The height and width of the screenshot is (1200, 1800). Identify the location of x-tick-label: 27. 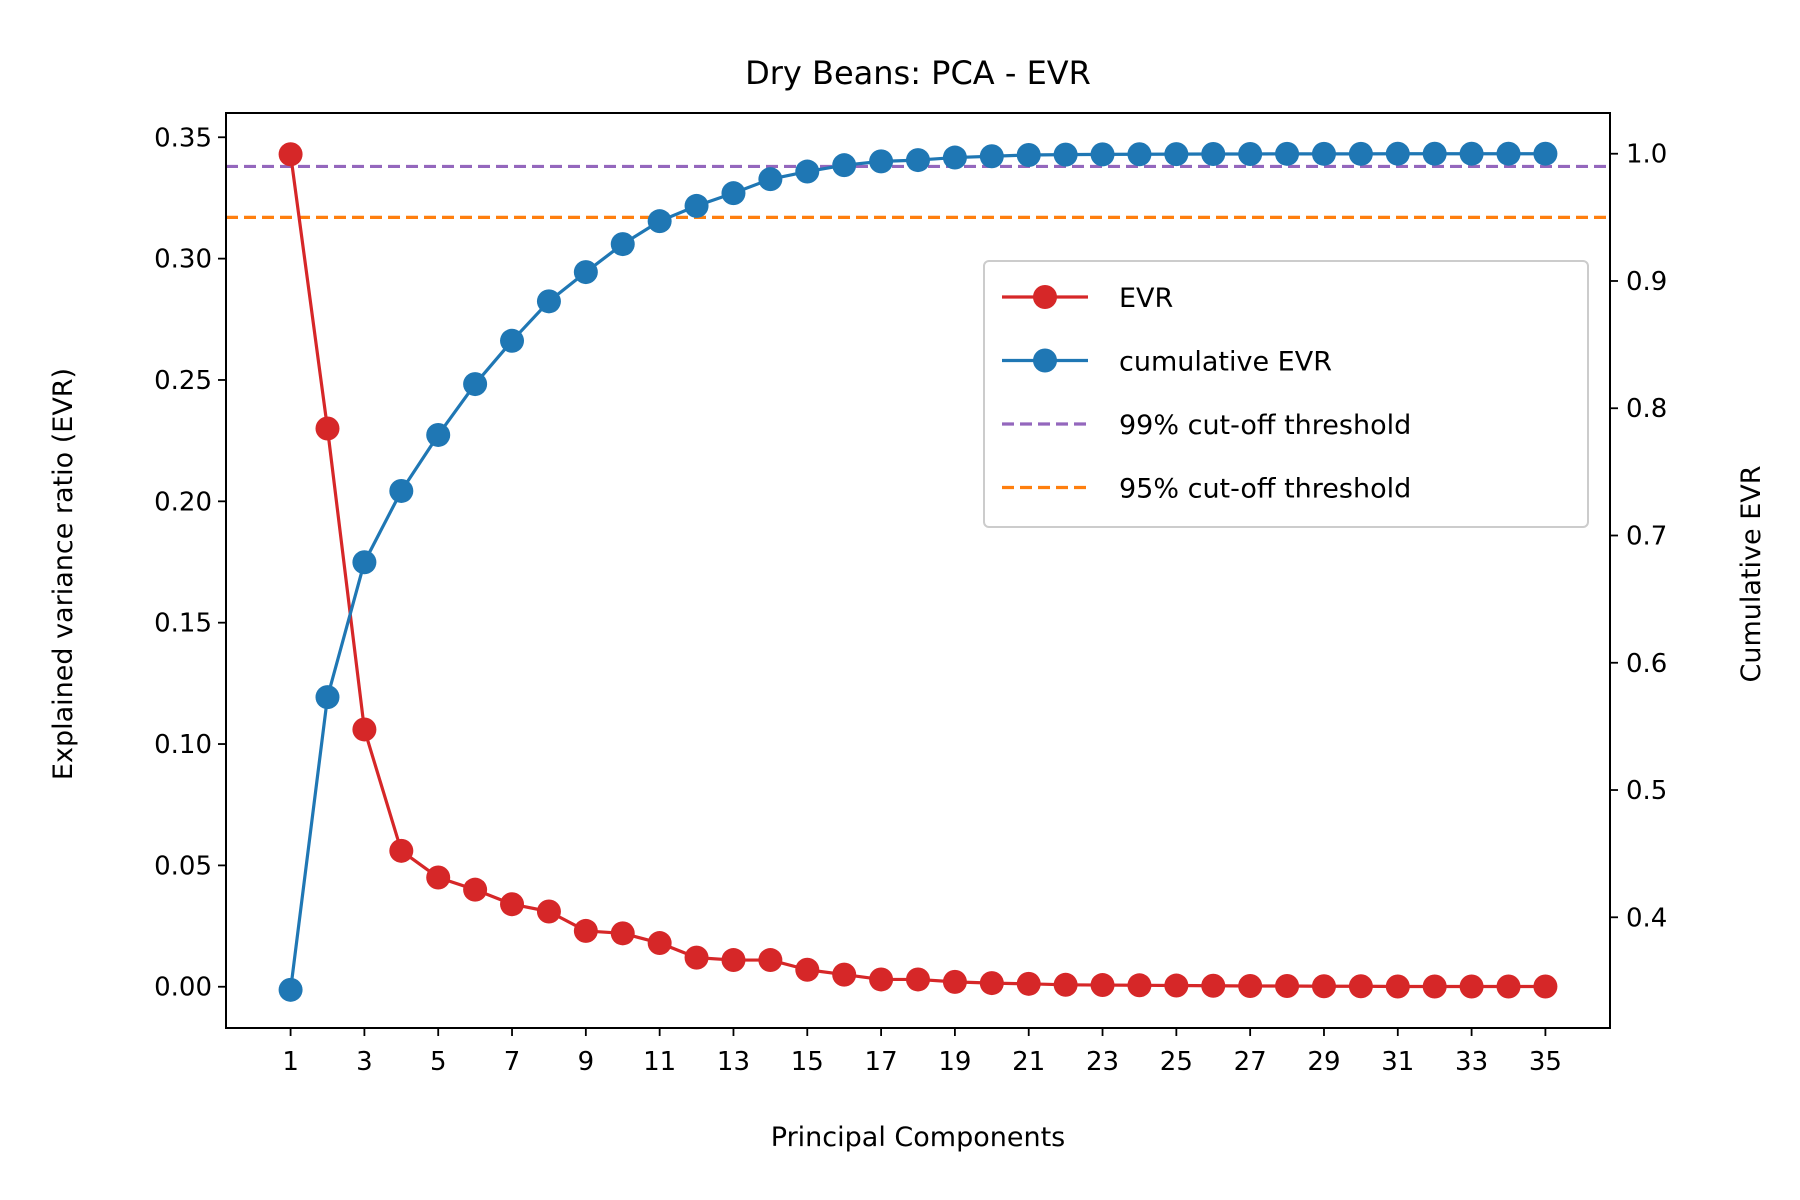
(1250, 1062).